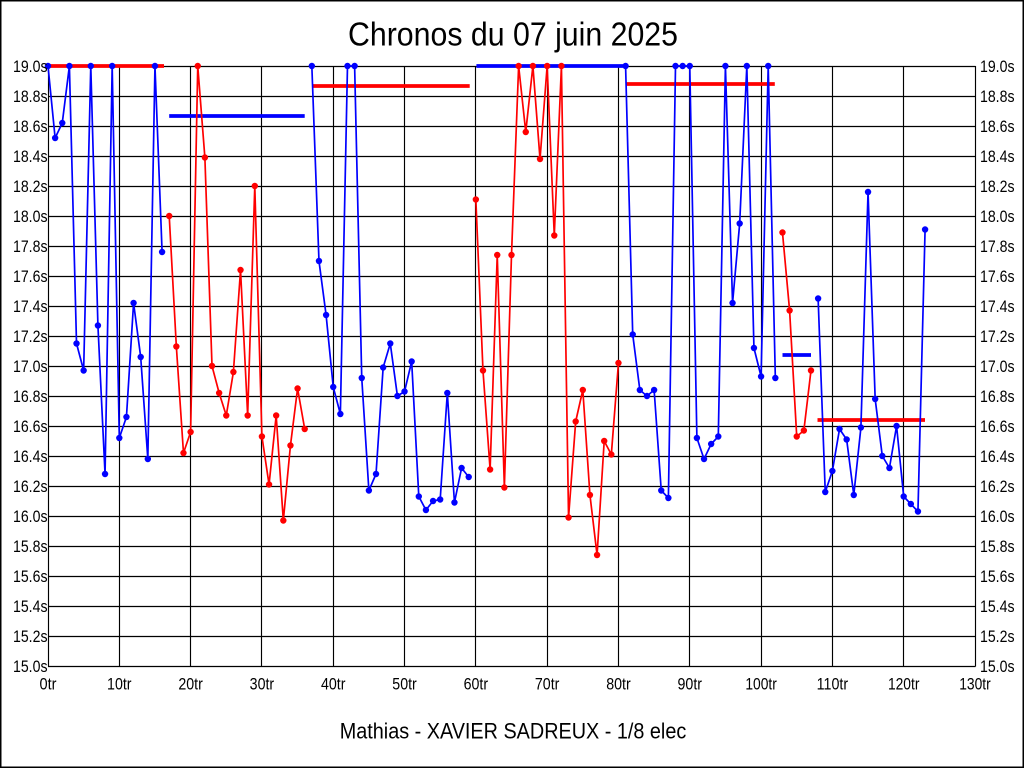 The height and width of the screenshot is (768, 1024). I want to click on svg-text:Mathias - XAVIER SADREUX - 1/8: Mathias - XAVIER SADREUX - 1/8 elec, so click(513, 731).